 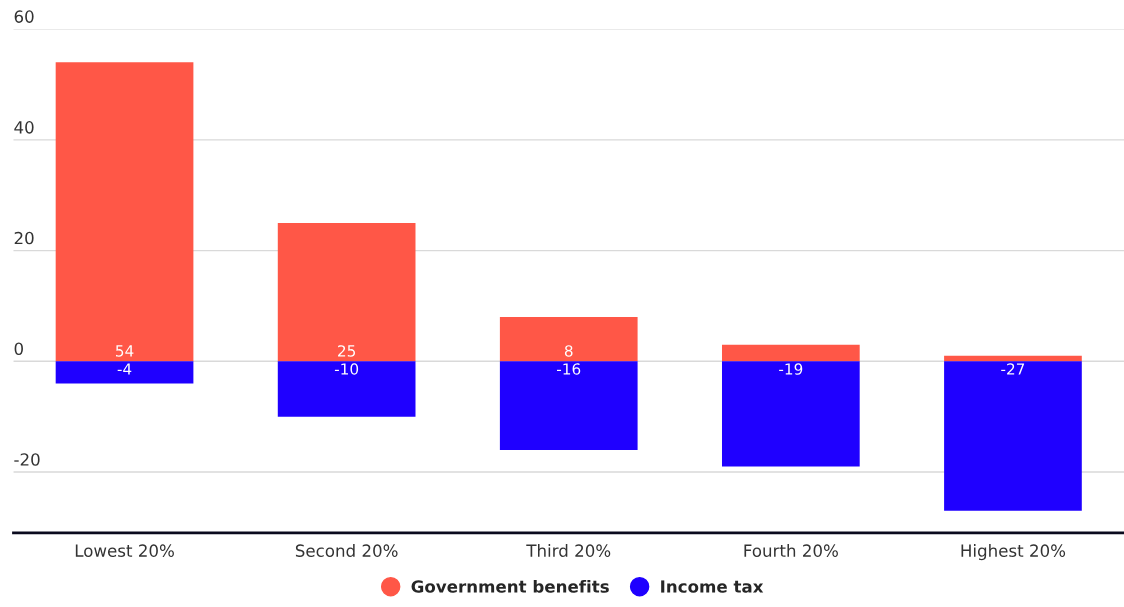 I want to click on y-tick-label: 40, so click(x=24, y=127).